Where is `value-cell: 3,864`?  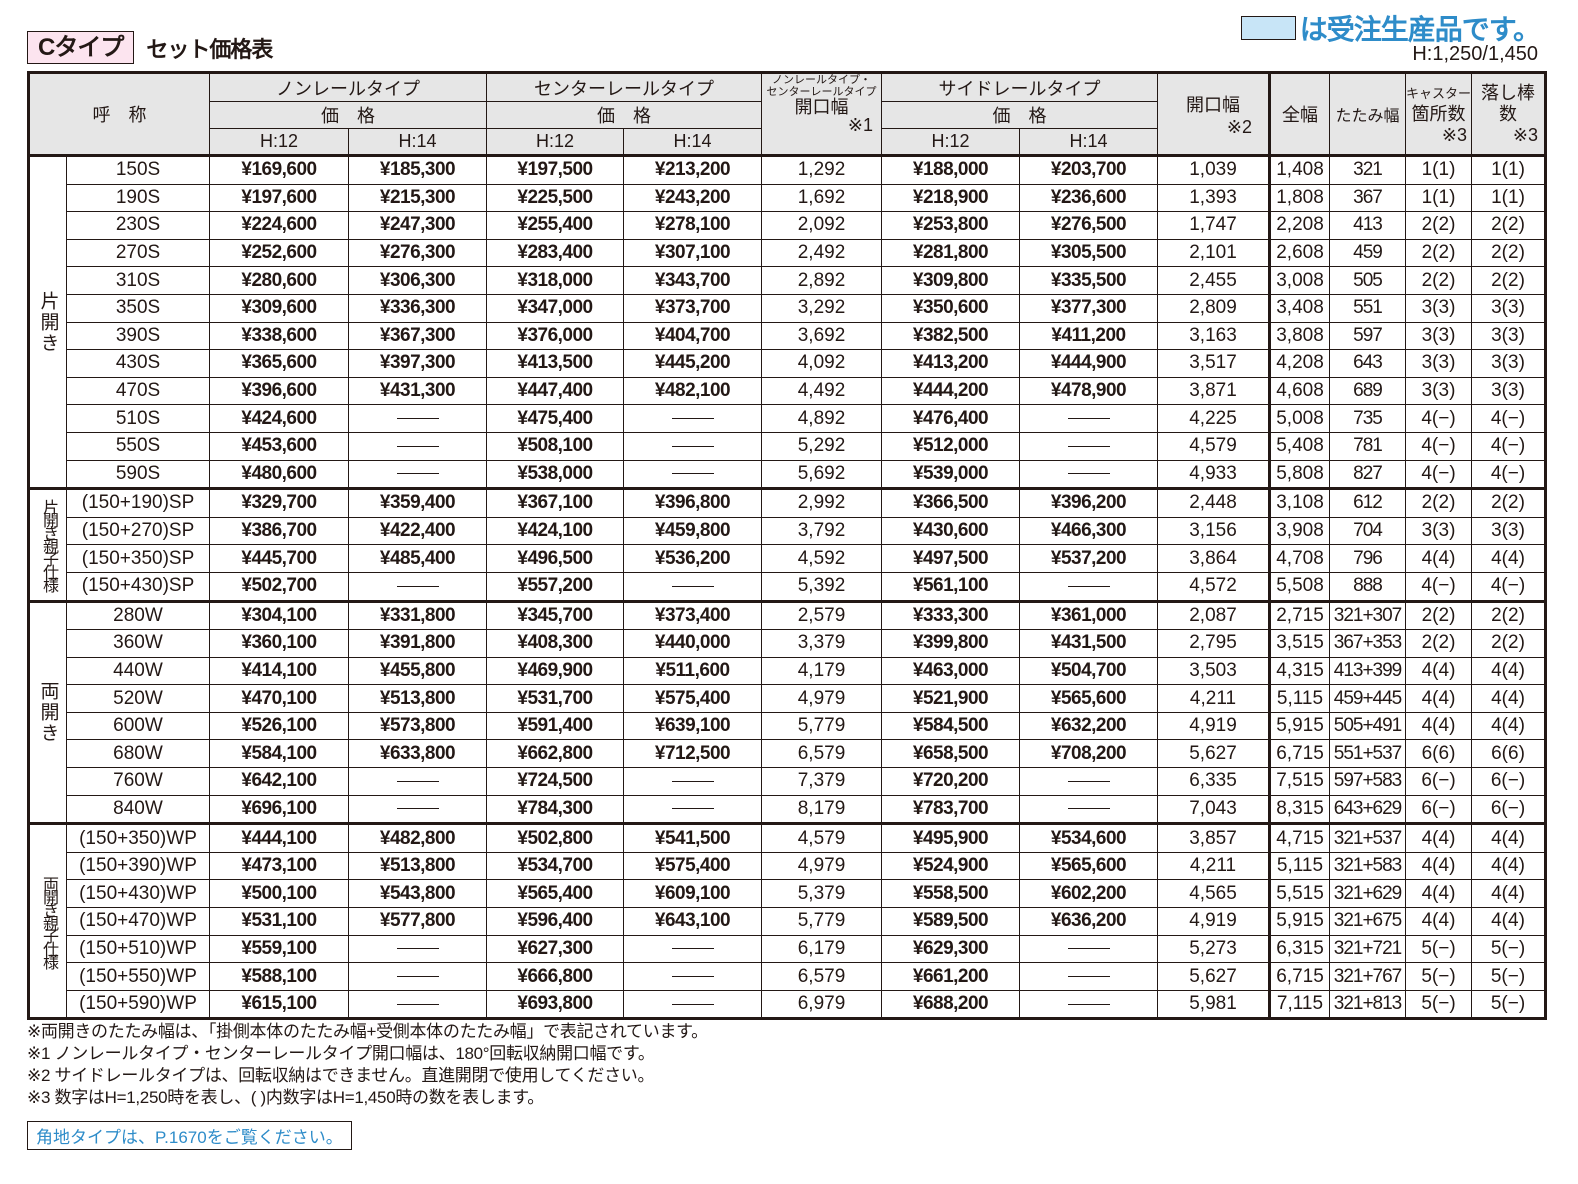 value-cell: 3,864 is located at coordinates (1213, 558).